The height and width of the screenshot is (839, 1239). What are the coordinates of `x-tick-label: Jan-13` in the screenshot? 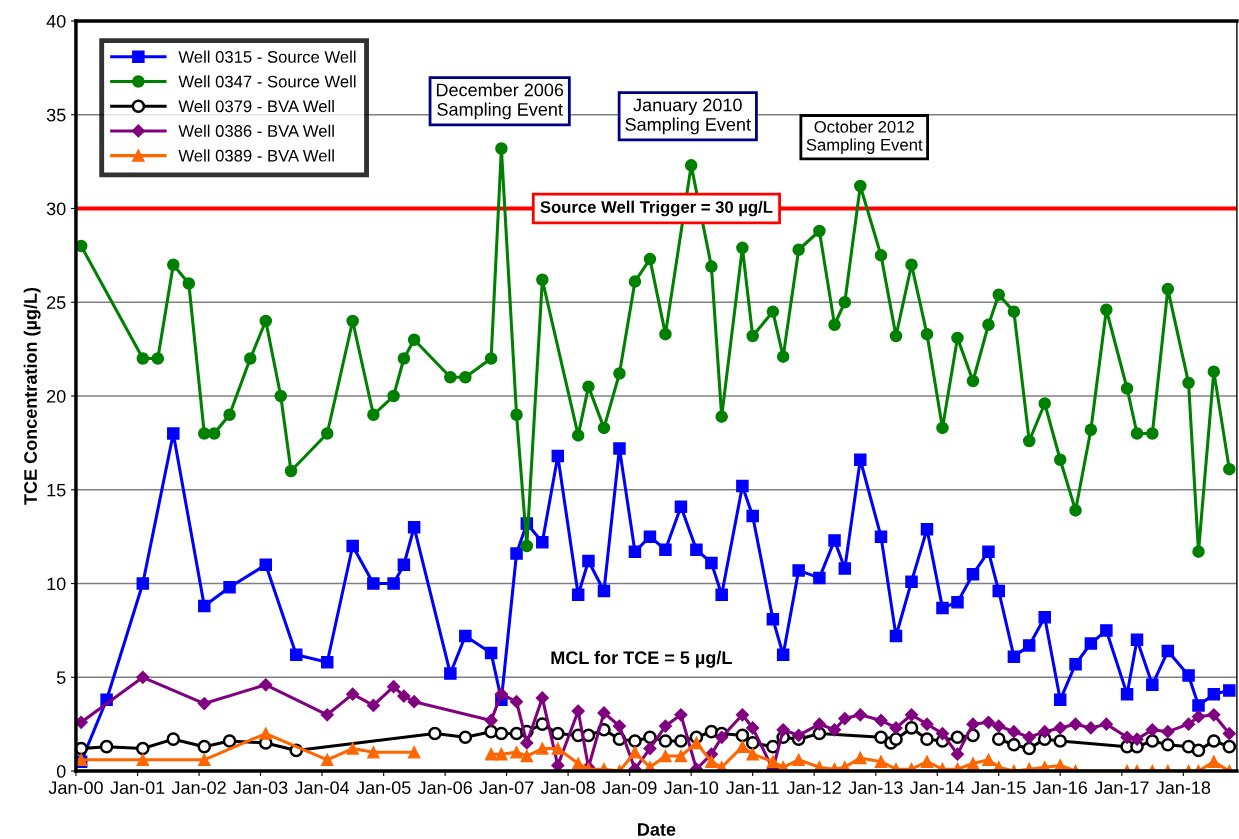 It's located at (875, 788).